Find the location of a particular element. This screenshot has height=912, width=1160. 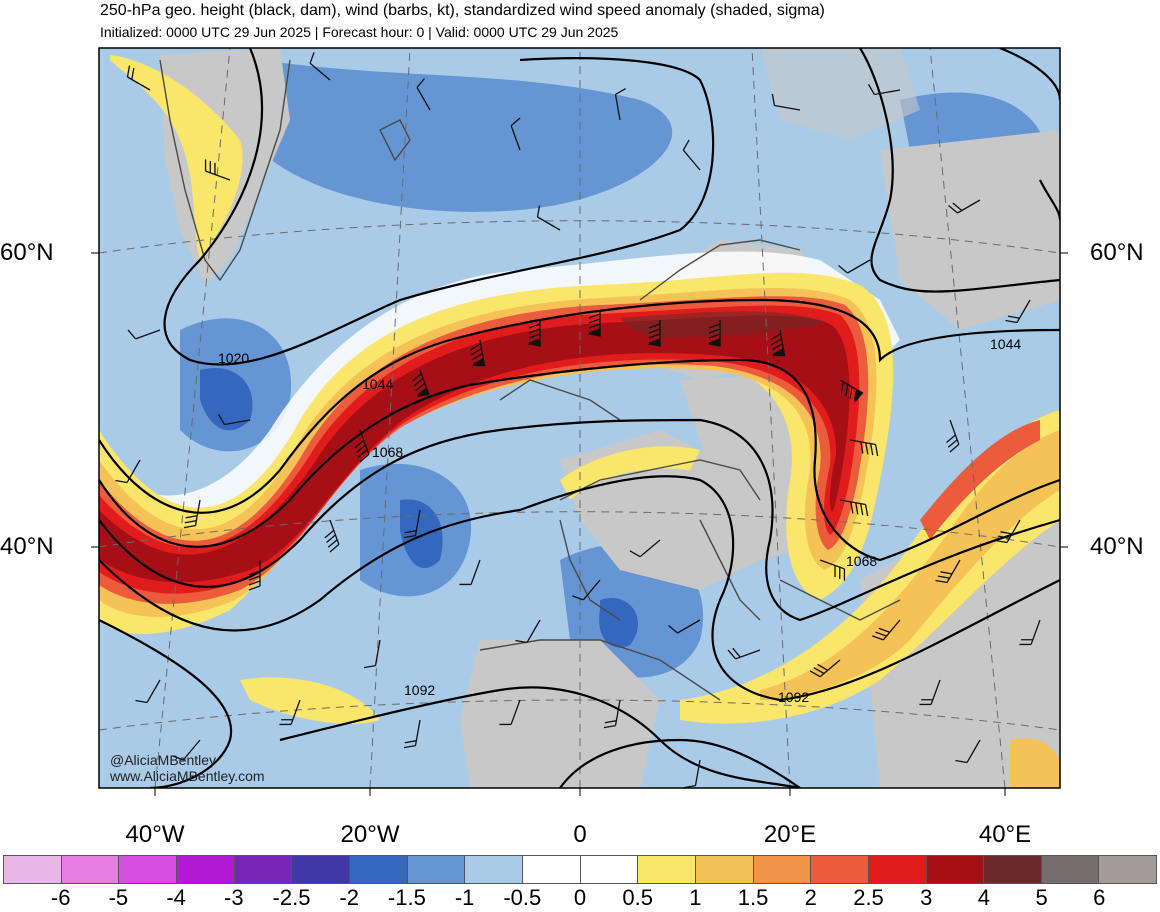

lon-label: 0 is located at coordinates (580, 834).